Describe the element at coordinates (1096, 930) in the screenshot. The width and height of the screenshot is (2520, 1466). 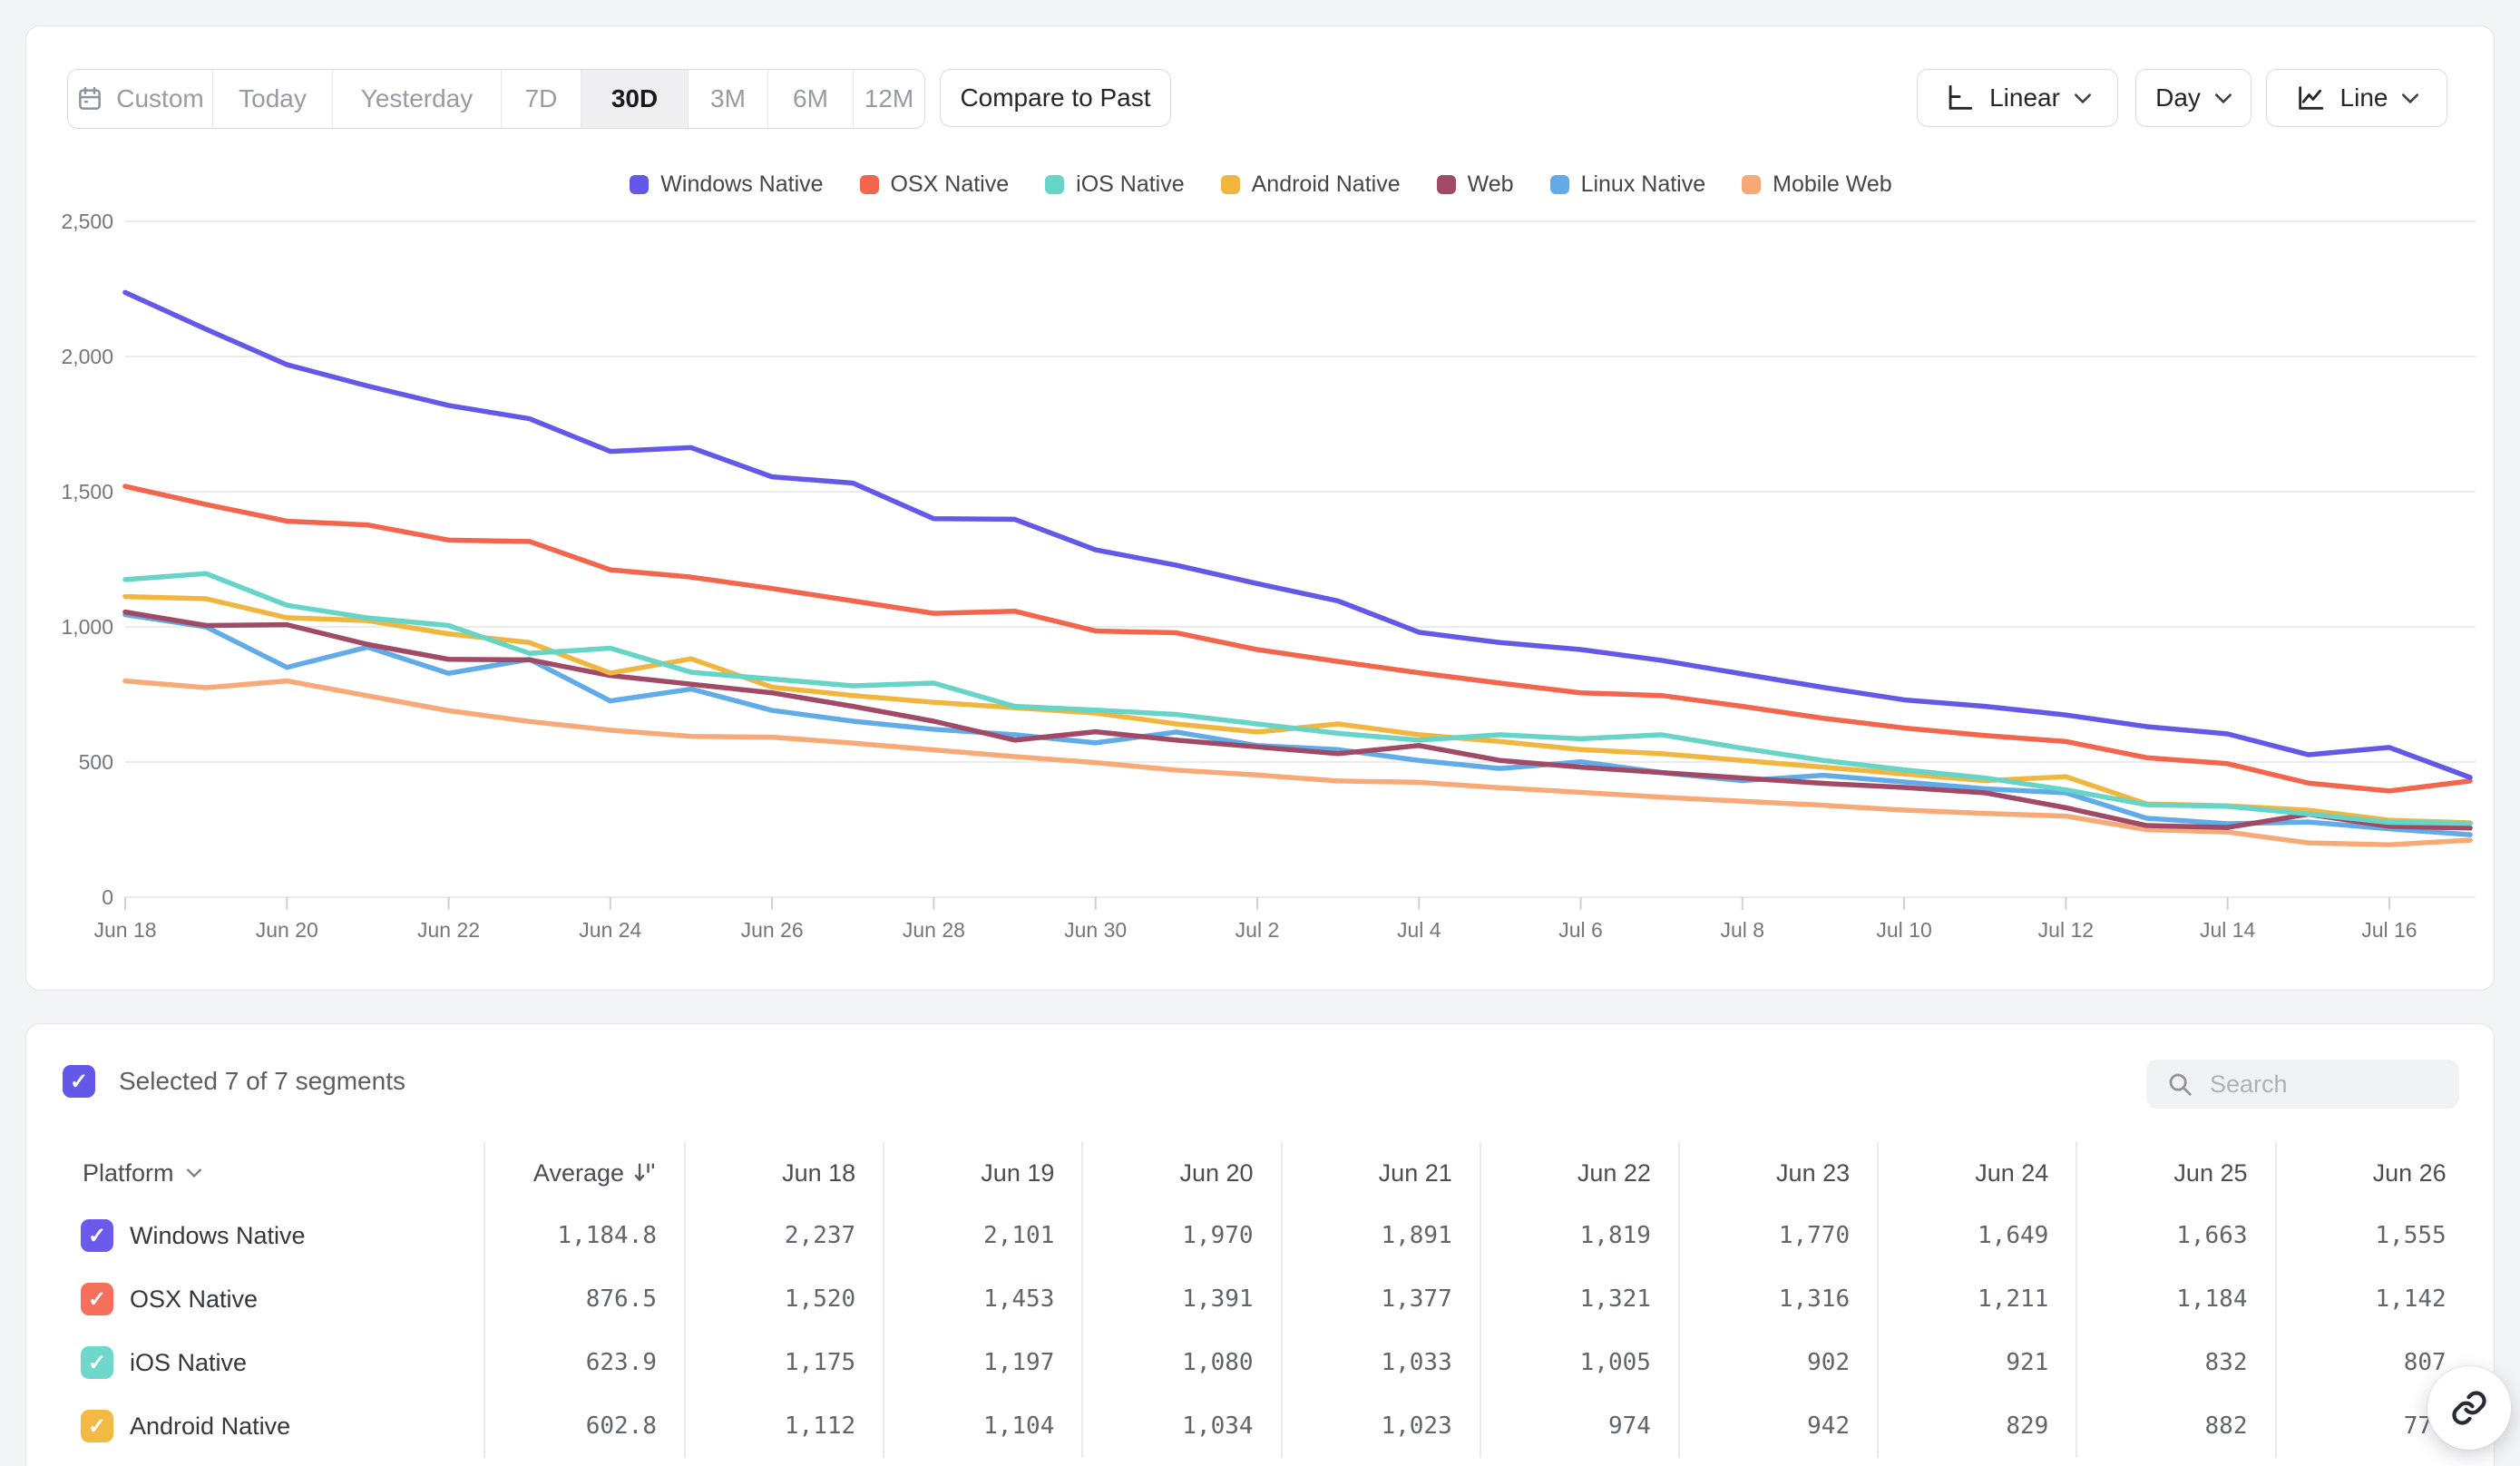
I see `x-axis-tick-label: Jun 30` at that location.